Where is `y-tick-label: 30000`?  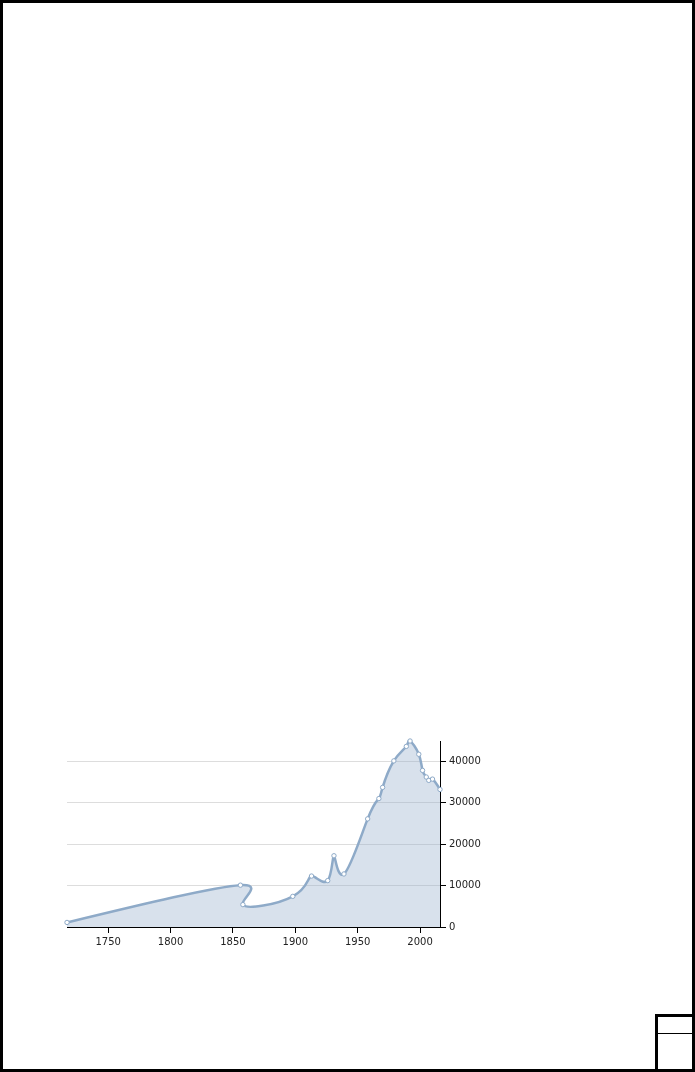 y-tick-label: 30000 is located at coordinates (465, 802).